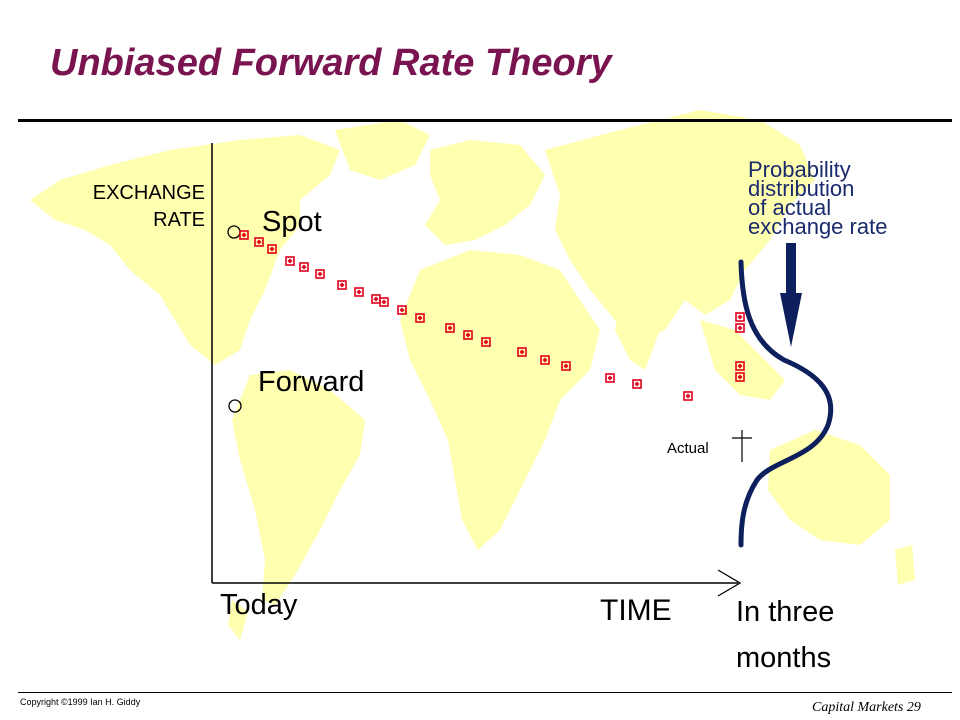  What do you see at coordinates (742, 360) in the screenshot?
I see `map-southeast-asia` at bounding box center [742, 360].